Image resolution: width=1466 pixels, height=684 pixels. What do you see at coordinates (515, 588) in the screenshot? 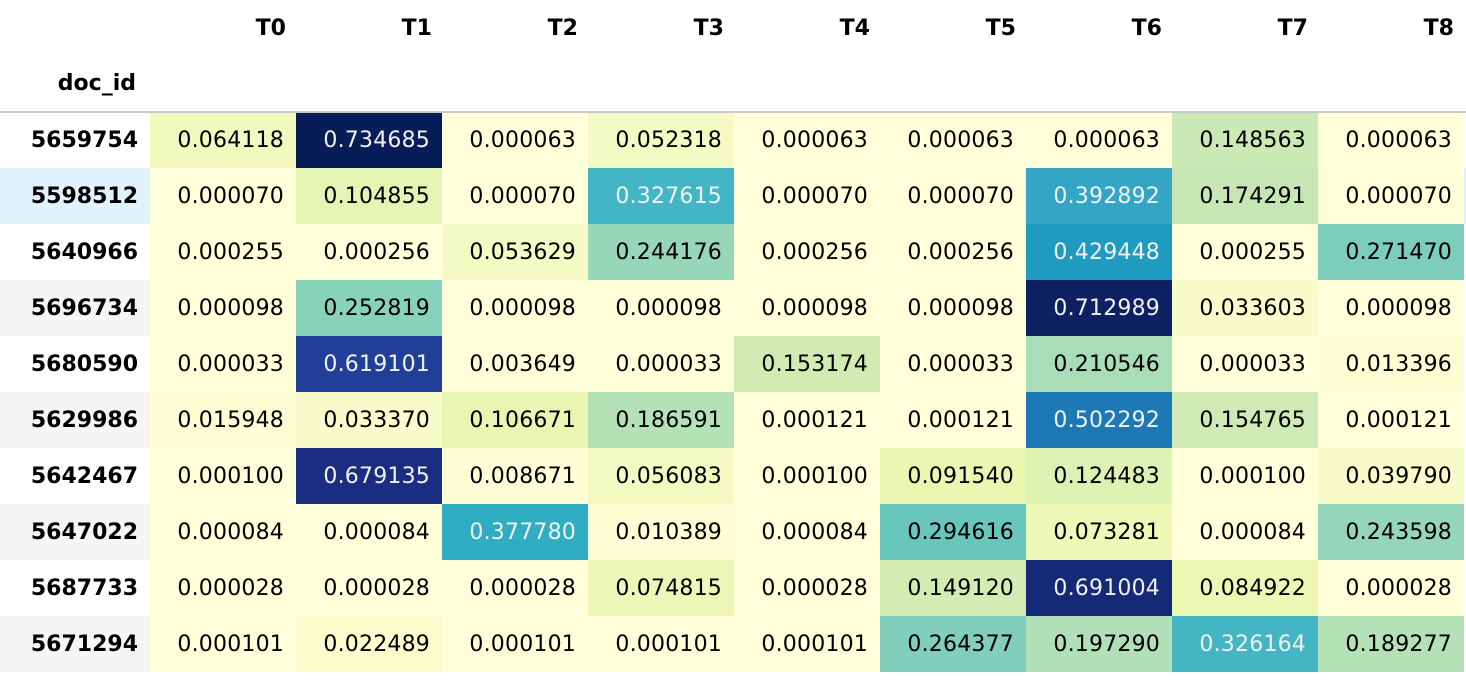
I see `cell-t2: 0.000028` at bounding box center [515, 588].